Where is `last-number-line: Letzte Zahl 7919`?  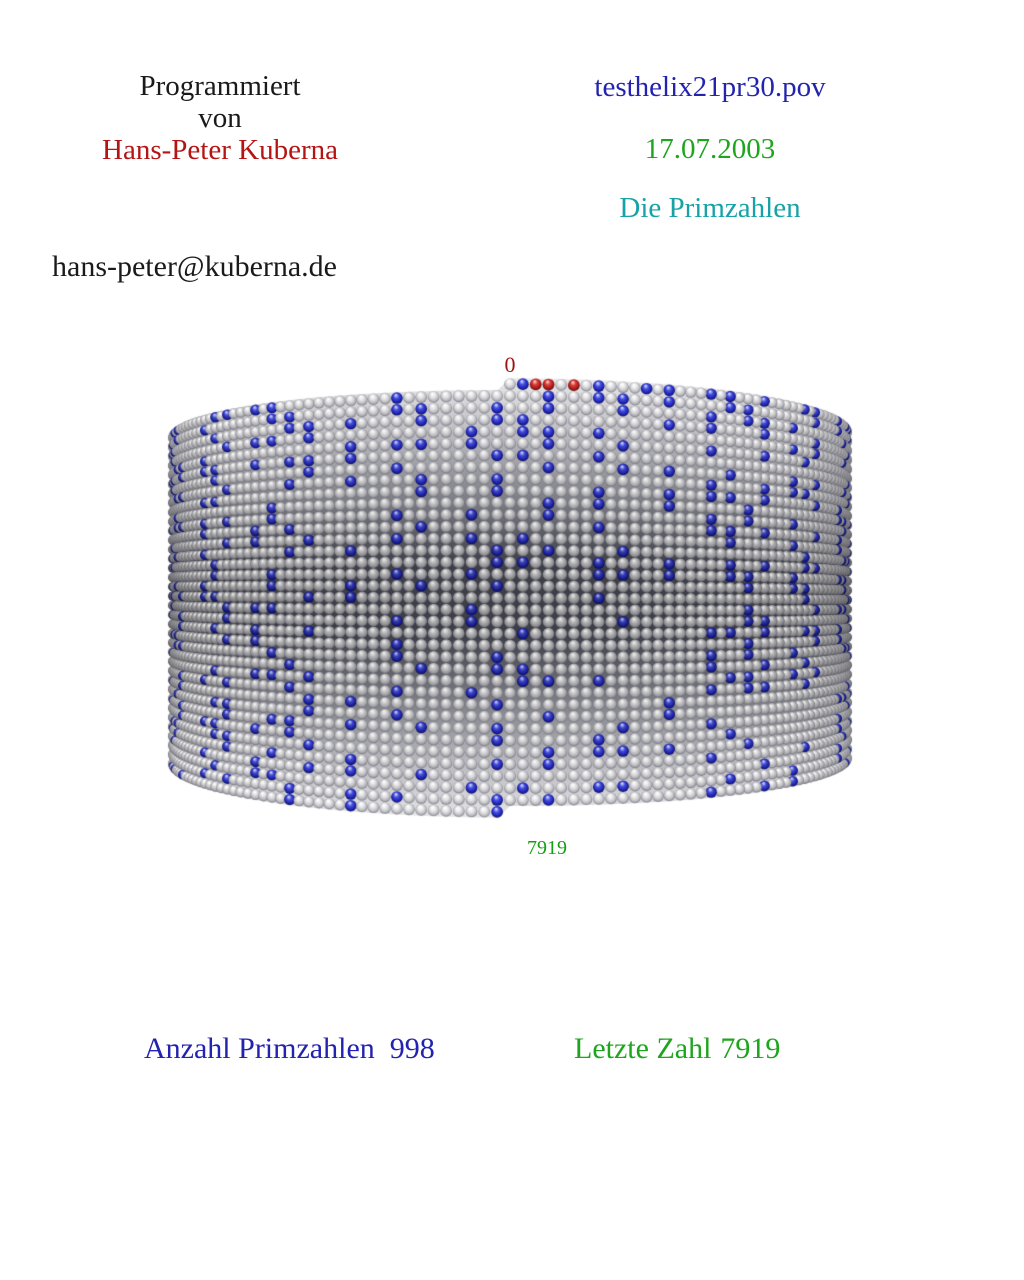 last-number-line: Letzte Zahl 7919 is located at coordinates (677, 1049).